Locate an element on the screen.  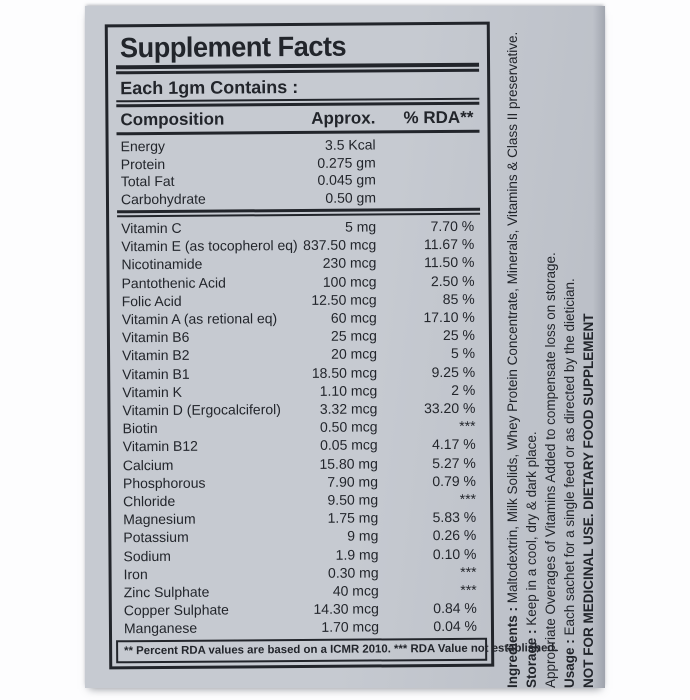
cell-name: Vitamin K is located at coordinates (152, 392).